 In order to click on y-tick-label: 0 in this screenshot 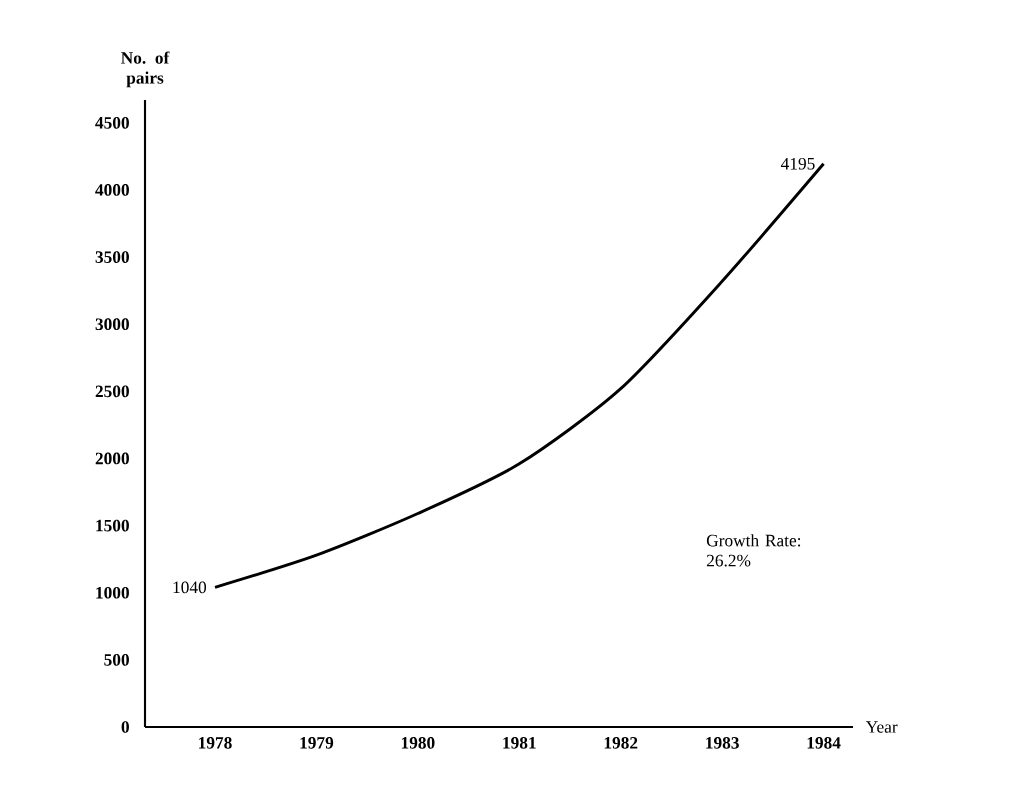, I will do `click(125, 727)`.